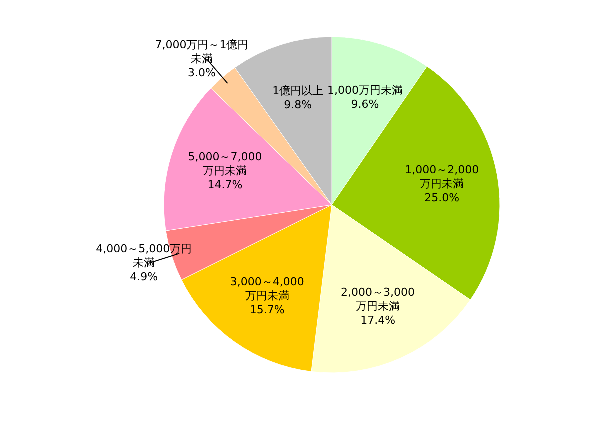 The width and height of the screenshot is (590, 436). What do you see at coordinates (202, 52) in the screenshot?
I see `slice-label: 7,000万円～1億円未満` at bounding box center [202, 52].